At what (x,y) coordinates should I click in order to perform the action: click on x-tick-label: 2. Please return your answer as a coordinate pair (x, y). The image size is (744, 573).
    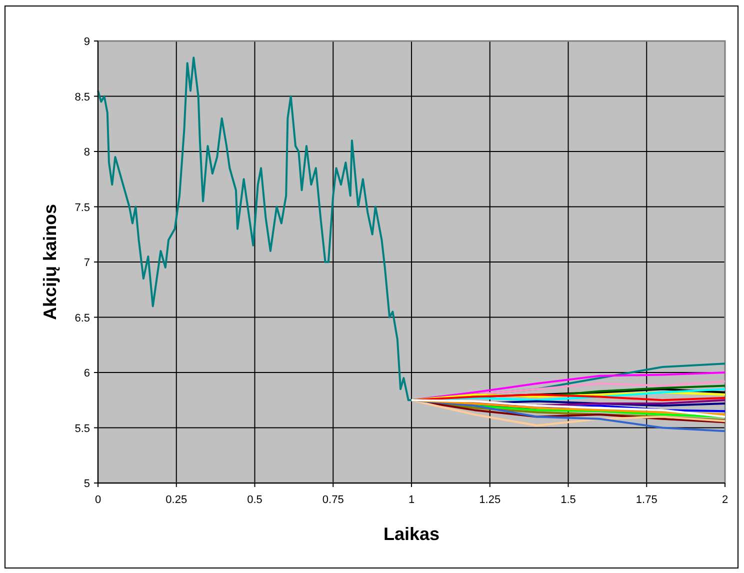
    Looking at the image, I should click on (725, 500).